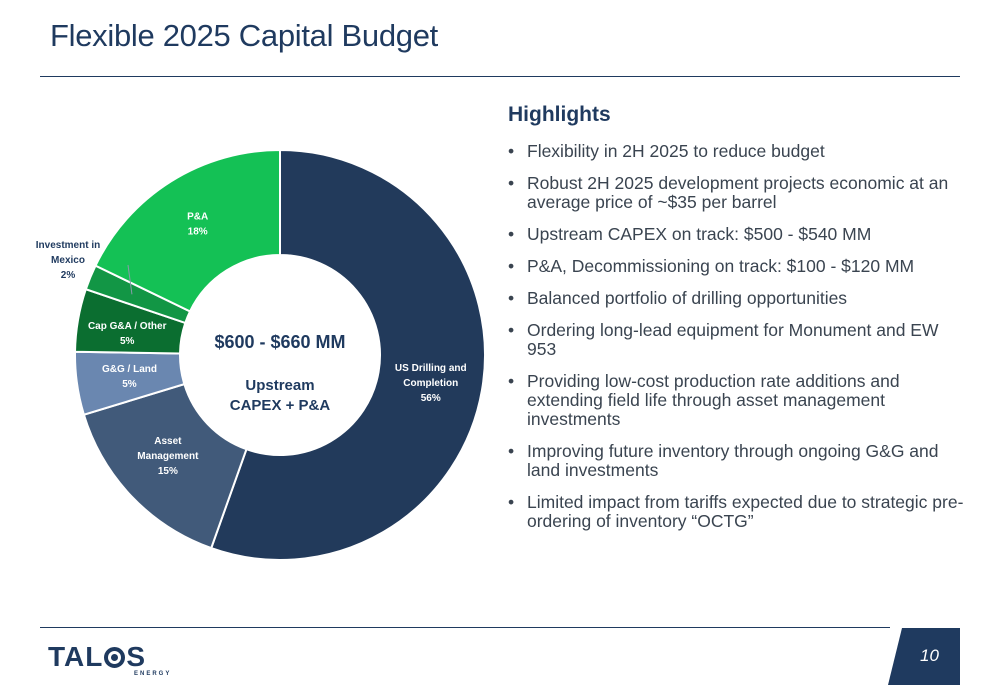 The width and height of the screenshot is (1000, 685). I want to click on center-line-1: Upstream, so click(279, 385).